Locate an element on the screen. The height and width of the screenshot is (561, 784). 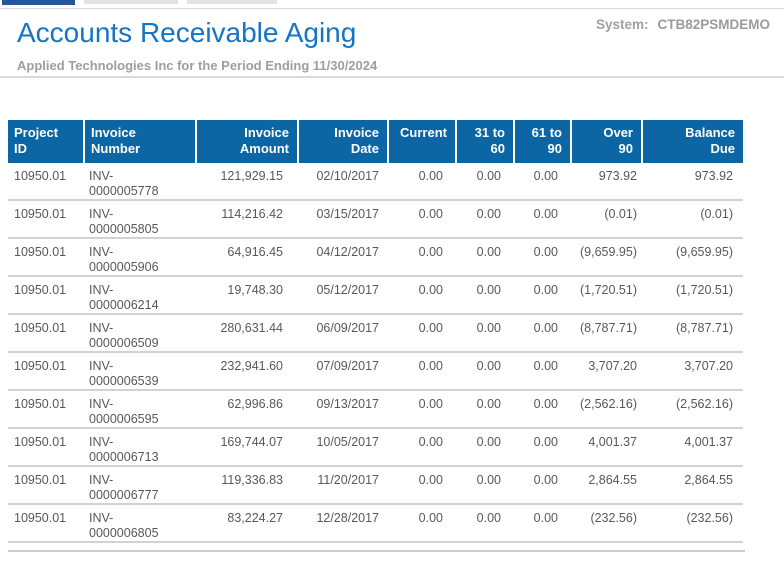
table-cell: INV-0000006713 is located at coordinates (139, 448).